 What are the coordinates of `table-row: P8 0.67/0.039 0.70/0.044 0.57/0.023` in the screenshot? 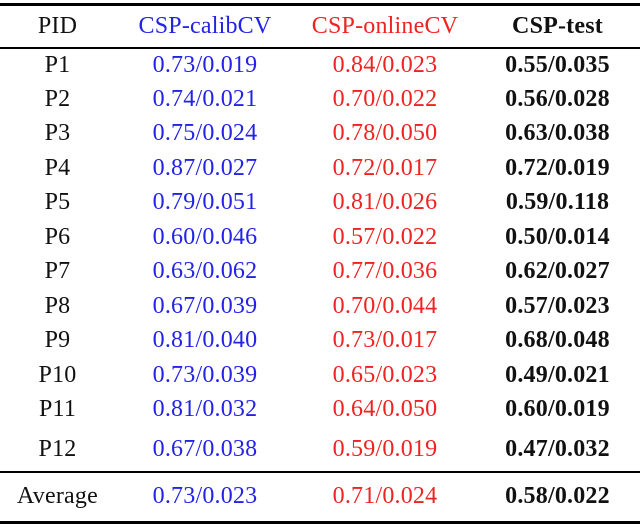 It's located at (320, 306).